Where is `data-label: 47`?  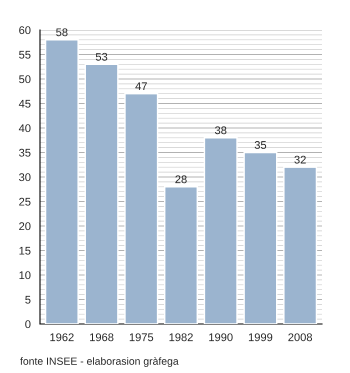
data-label: 47 is located at coordinates (141, 86).